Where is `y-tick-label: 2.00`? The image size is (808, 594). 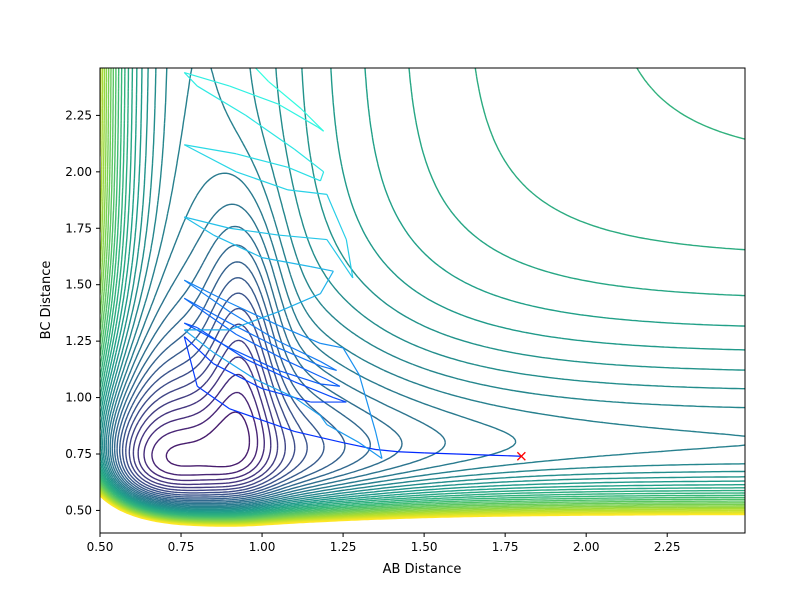
y-tick-label: 2.00 is located at coordinates (78, 172).